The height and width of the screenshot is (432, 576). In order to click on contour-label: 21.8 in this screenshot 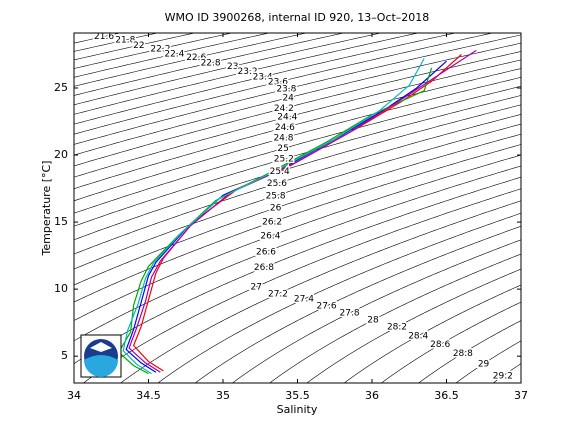, I will do `click(125, 41)`.